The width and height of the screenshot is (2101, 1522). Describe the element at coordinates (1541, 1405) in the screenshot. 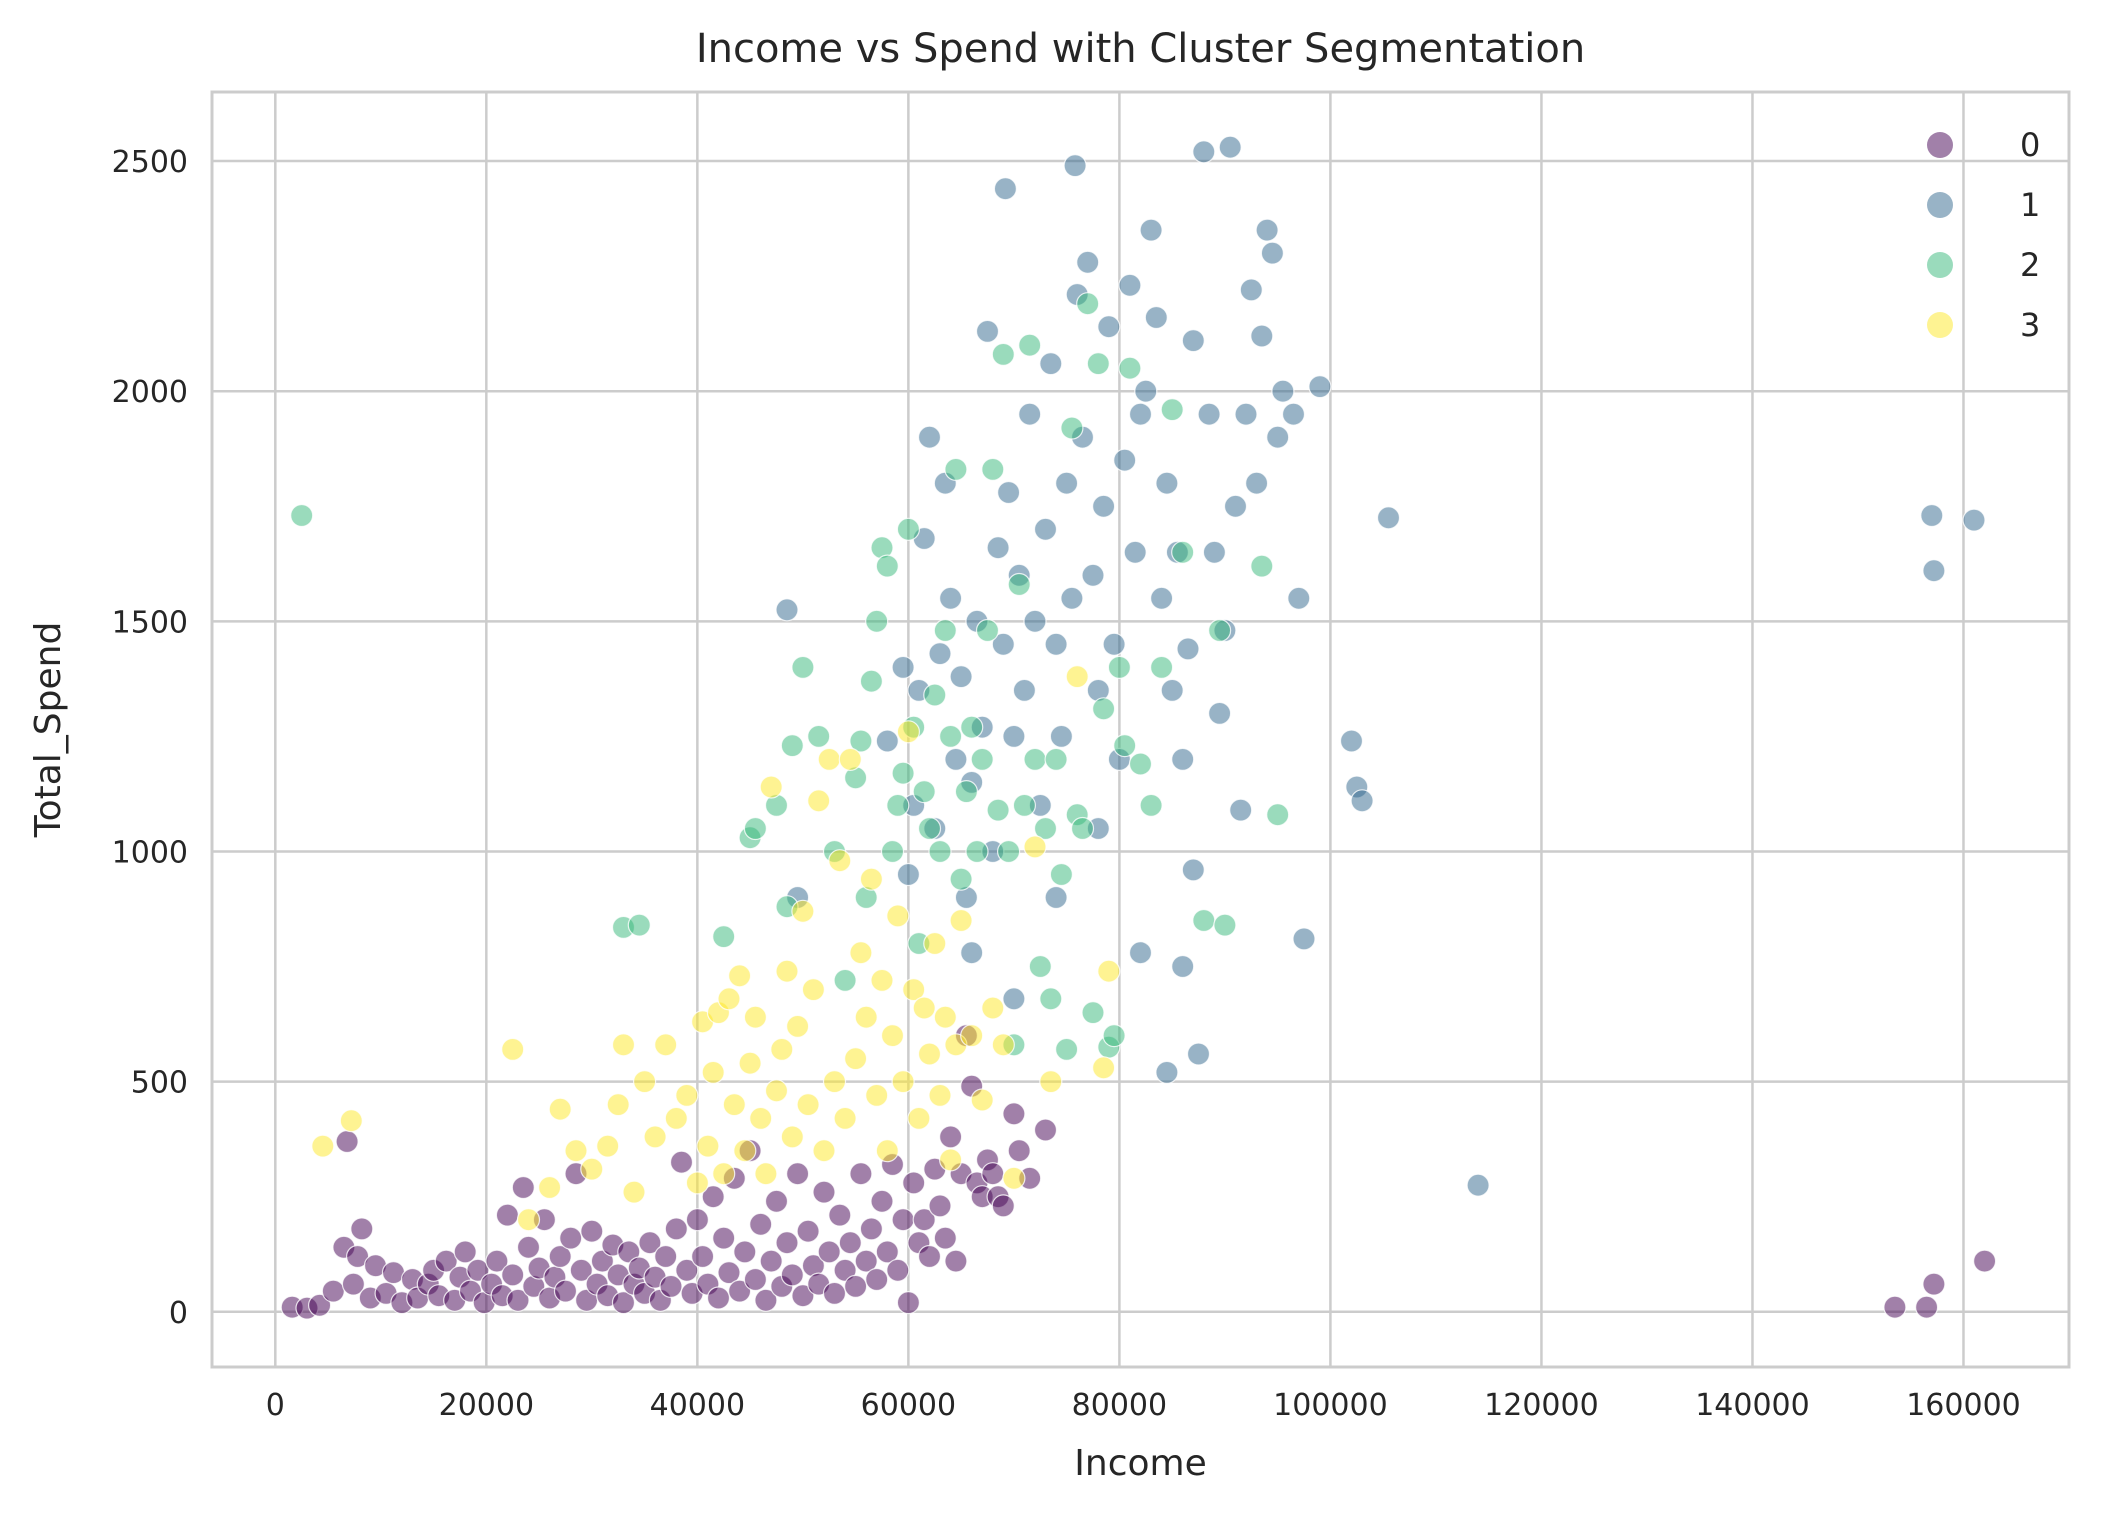

I see `x-tick-label: 120000` at that location.